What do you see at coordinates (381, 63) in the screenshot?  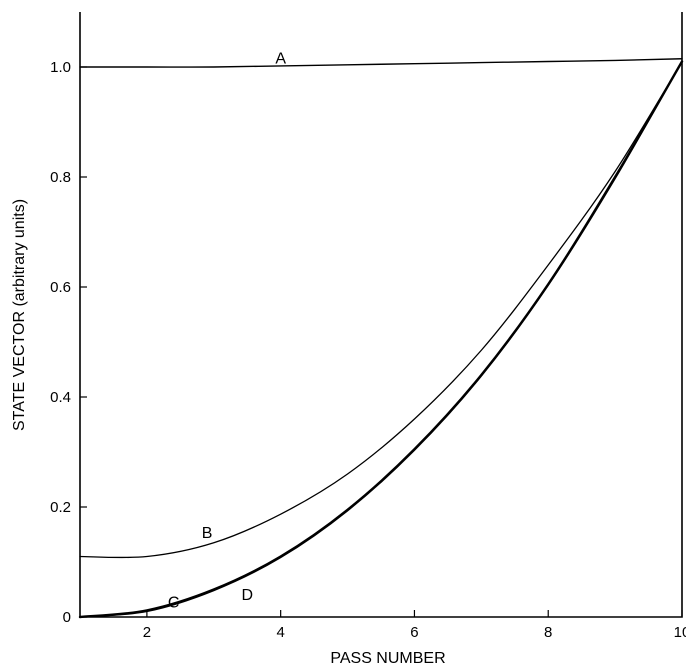 I see `series-a-line` at bounding box center [381, 63].